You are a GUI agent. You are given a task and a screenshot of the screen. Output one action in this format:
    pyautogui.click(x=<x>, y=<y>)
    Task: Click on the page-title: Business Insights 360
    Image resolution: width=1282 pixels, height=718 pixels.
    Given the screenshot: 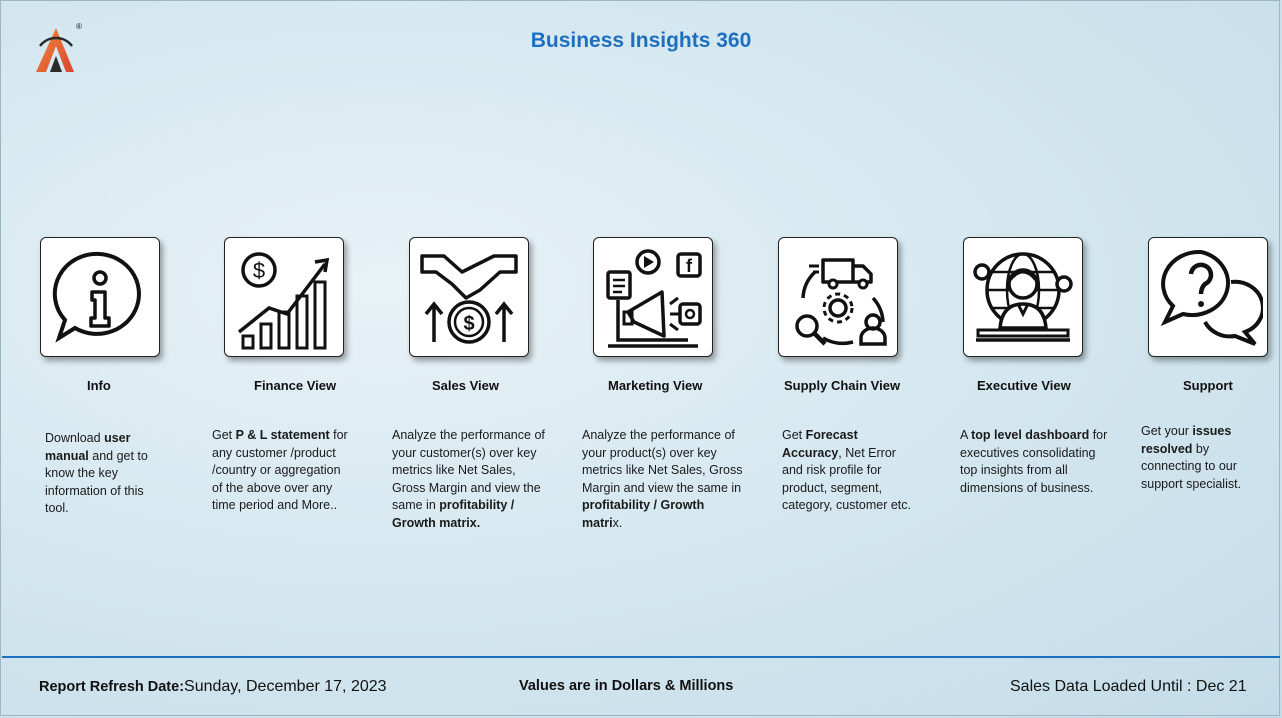 What is the action you would take?
    pyautogui.click(x=641, y=40)
    